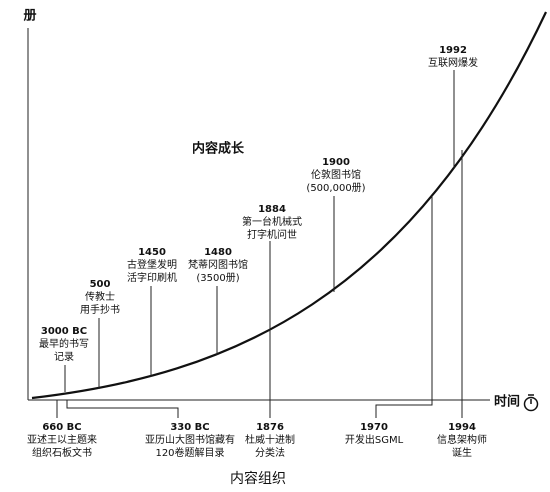 This screenshot has width=550, height=492. What do you see at coordinates (218, 264) in the screenshot?
I see `event-text: 梵蒂冈图书馆` at bounding box center [218, 264].